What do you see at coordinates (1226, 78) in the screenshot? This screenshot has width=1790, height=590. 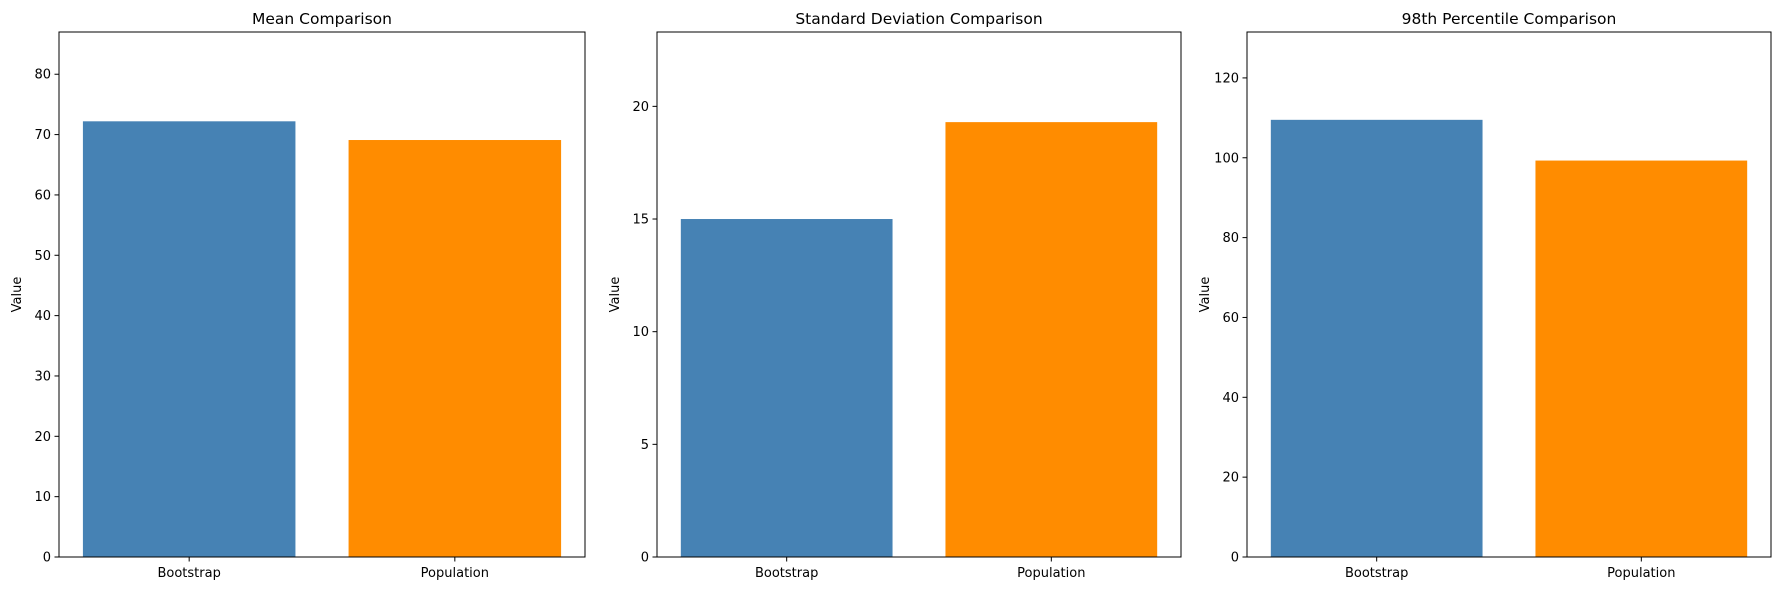 I see `y-tick-label: 120` at bounding box center [1226, 78].